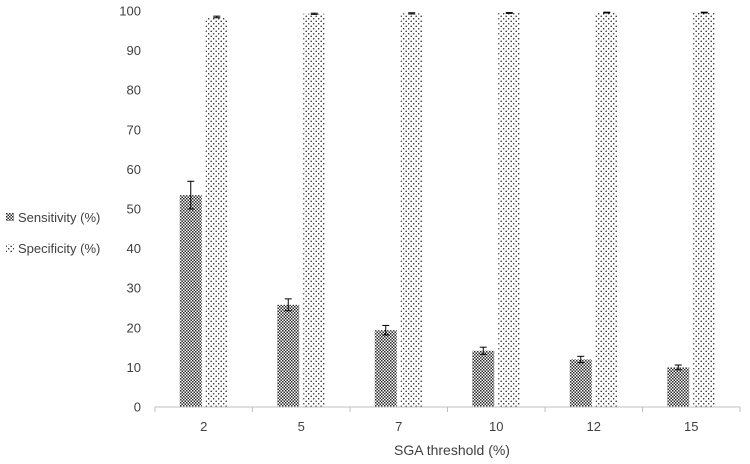 The image size is (750, 464). What do you see at coordinates (203, 426) in the screenshot?
I see `x-tick-label-2: 2` at bounding box center [203, 426].